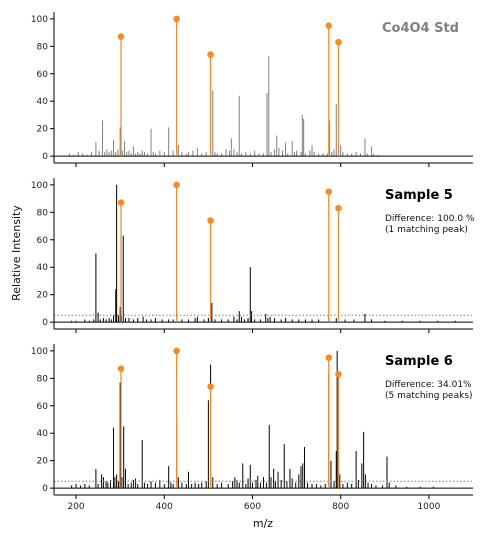 This screenshot has height=540, width=504. What do you see at coordinates (75, 507) in the screenshot?
I see `x-tick-label: 200` at bounding box center [75, 507].